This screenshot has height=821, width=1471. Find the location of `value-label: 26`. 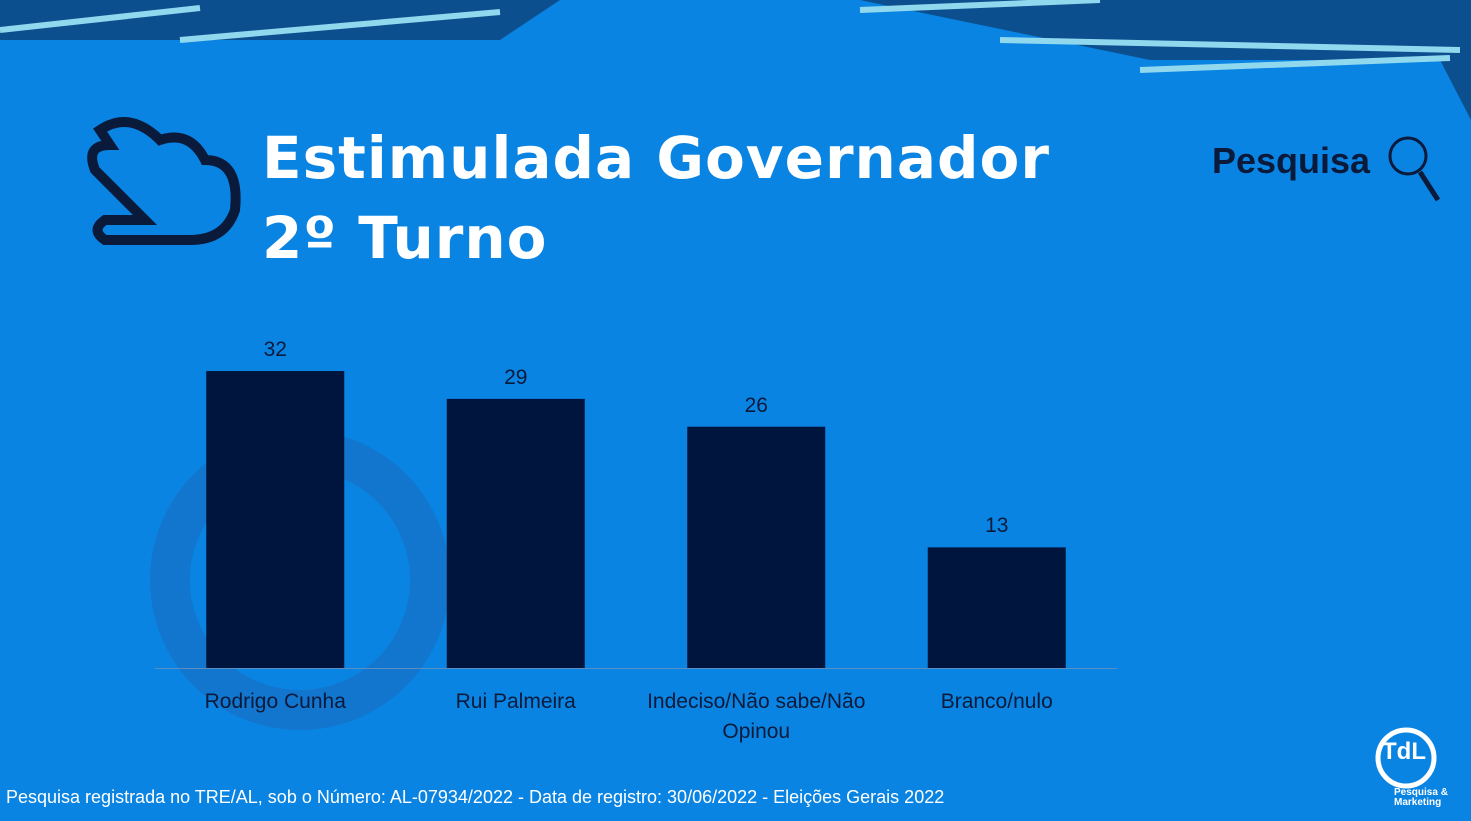

value-label: 26 is located at coordinates (756, 405).